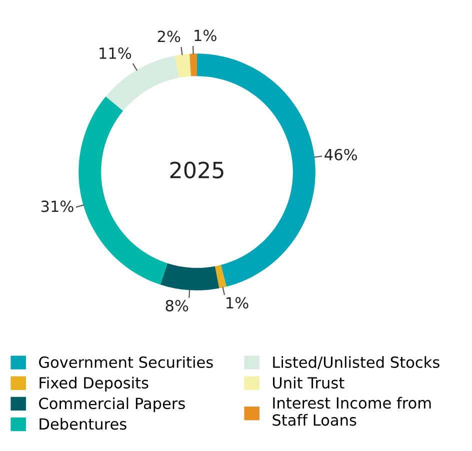  What do you see at coordinates (340, 154) in the screenshot?
I see `data-label: 46%` at bounding box center [340, 154].